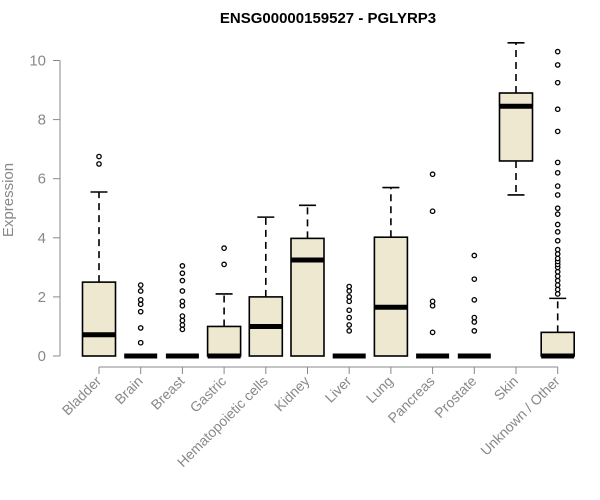 Image resolution: width=600 pixels, height=500 pixels. Describe the element at coordinates (45, 209) in the screenshot. I see `y-axis: 0 2 4 6 8 10` at that location.